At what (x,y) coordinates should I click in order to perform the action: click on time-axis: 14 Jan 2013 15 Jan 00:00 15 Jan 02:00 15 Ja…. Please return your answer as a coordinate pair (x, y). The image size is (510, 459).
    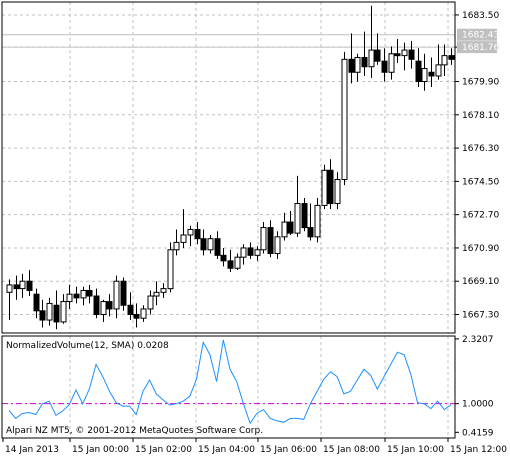
    Looking at the image, I should click on (254, 446).